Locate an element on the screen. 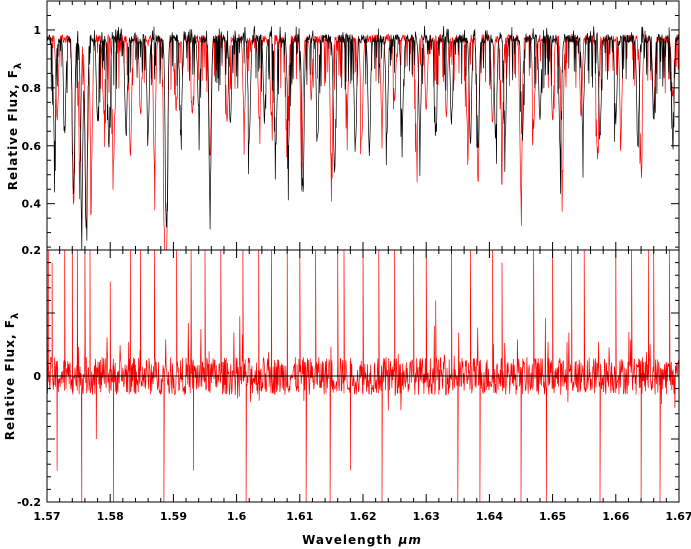  top-panel-y-tick-label: 0.4 is located at coordinates (32, 204).